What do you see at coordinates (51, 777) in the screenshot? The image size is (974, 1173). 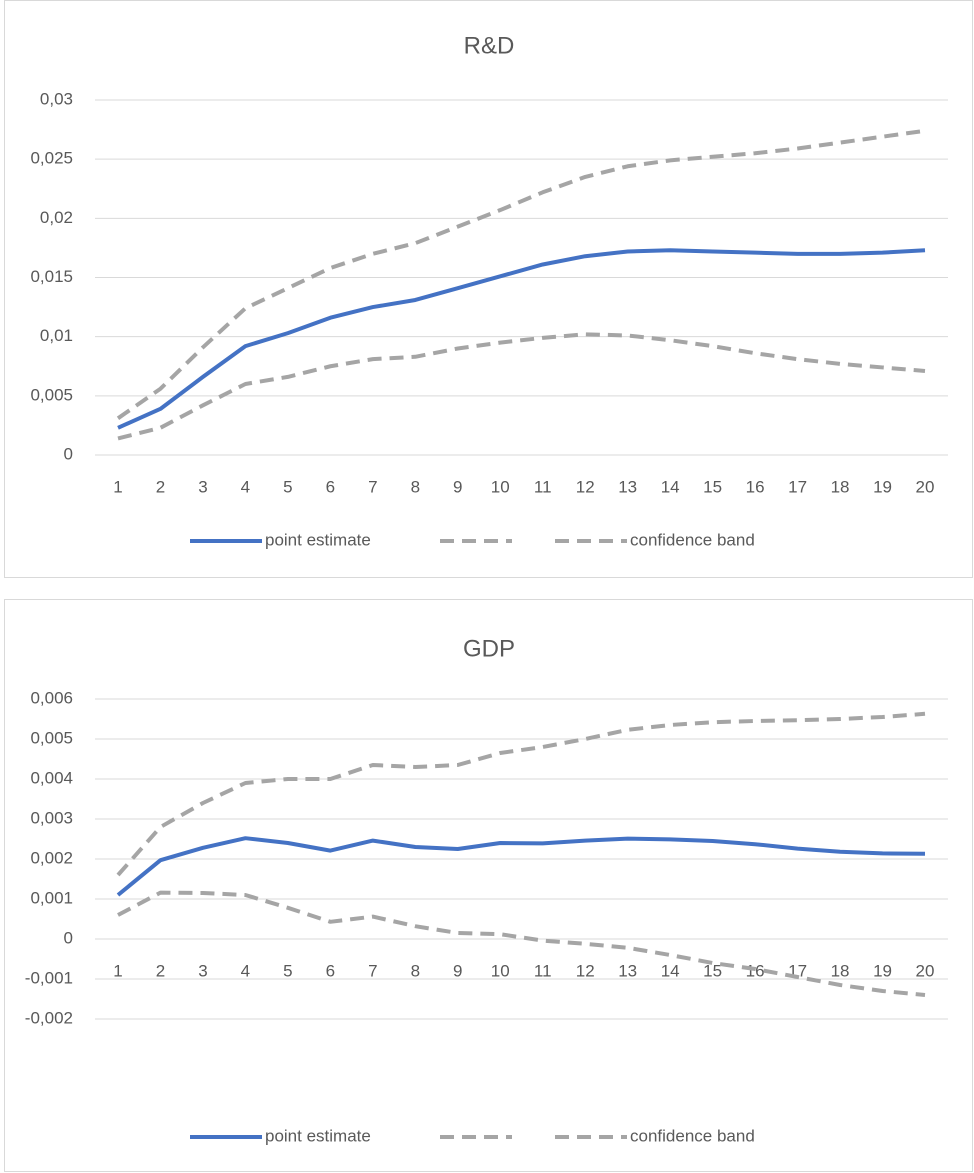 I see `y-tick-label: 0,004` at bounding box center [51, 777].